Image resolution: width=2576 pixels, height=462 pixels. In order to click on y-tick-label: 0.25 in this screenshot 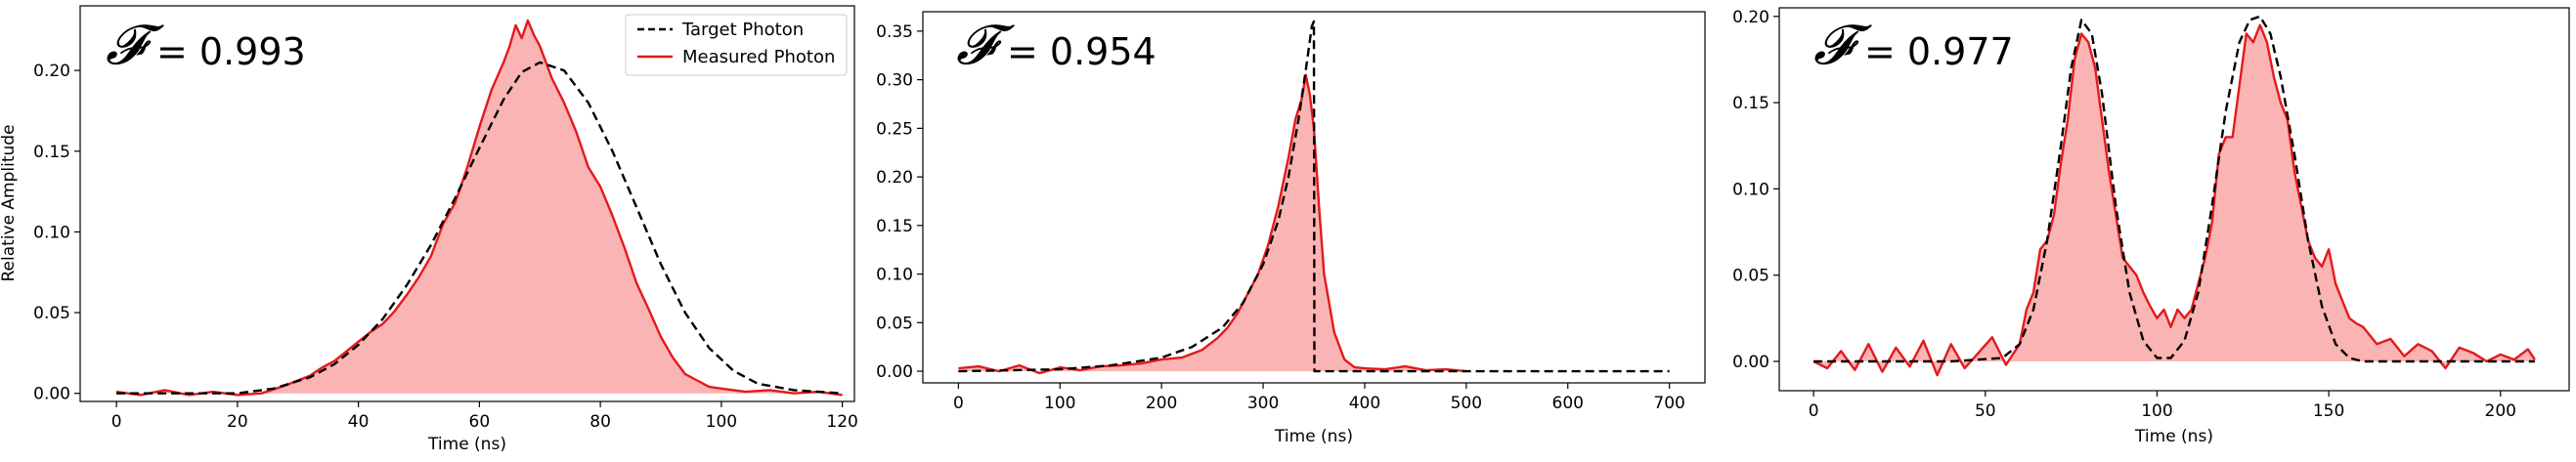, I will do `click(894, 129)`.